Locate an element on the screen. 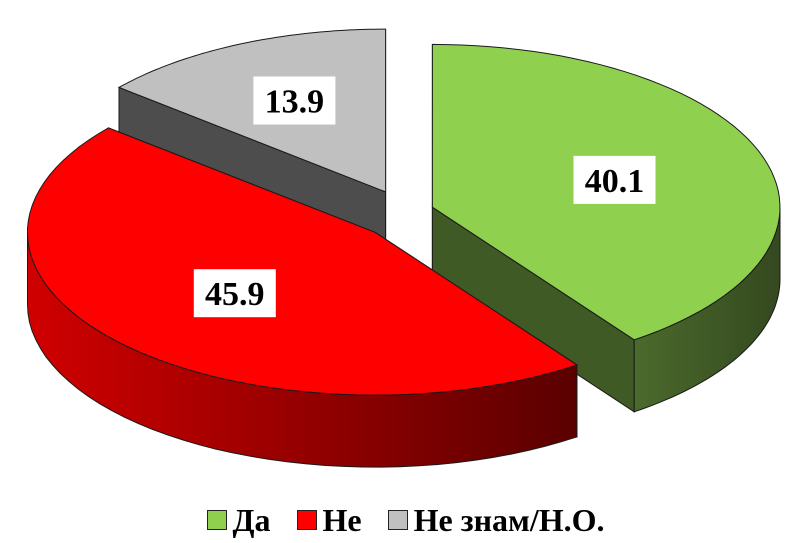 The height and width of the screenshot is (543, 811). legend-swatch-no is located at coordinates (306, 520).